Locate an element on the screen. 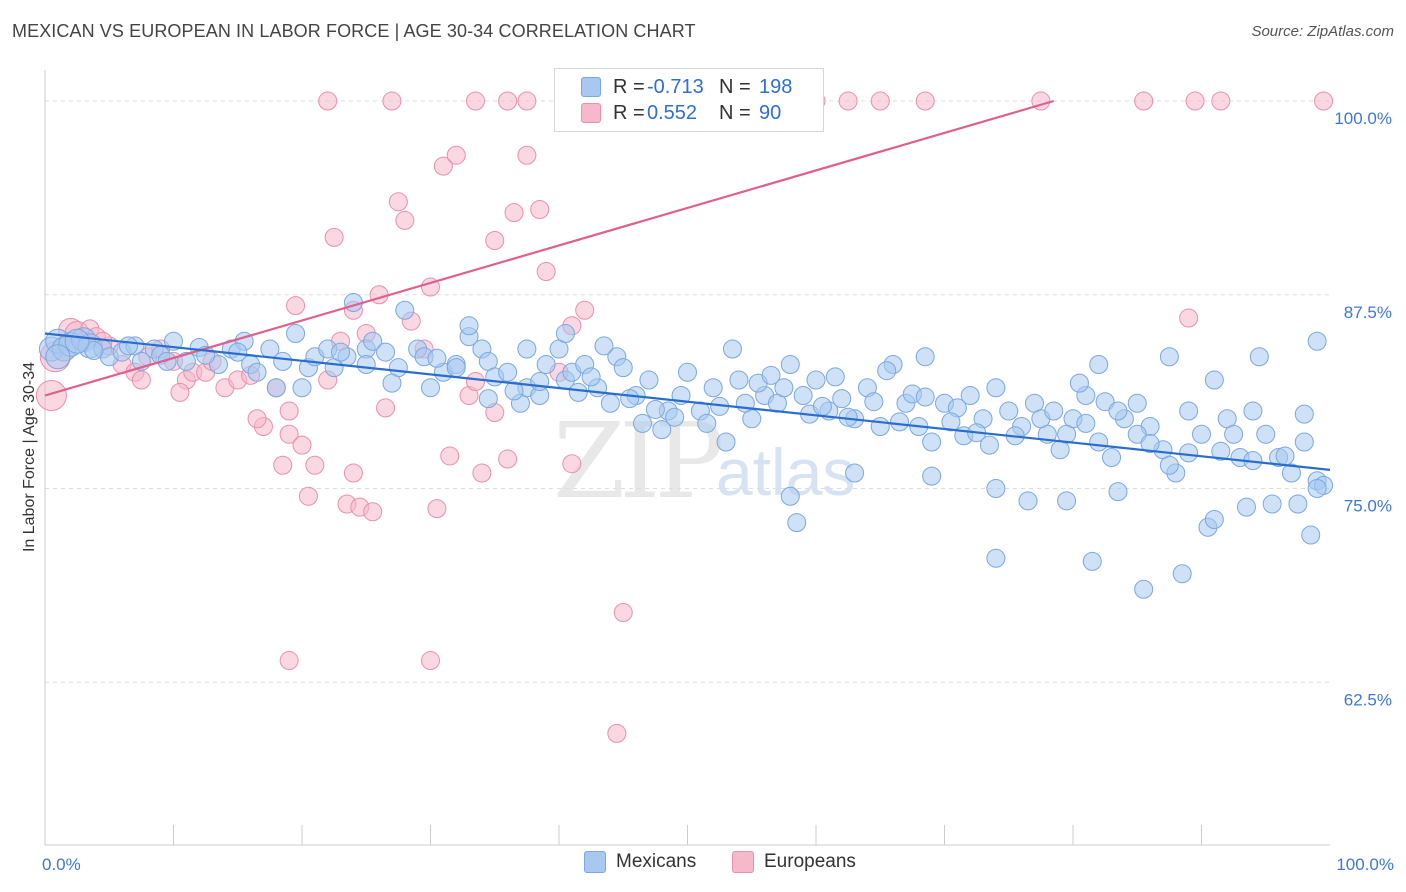  mexicans-legend-swatch is located at coordinates (595, 862).